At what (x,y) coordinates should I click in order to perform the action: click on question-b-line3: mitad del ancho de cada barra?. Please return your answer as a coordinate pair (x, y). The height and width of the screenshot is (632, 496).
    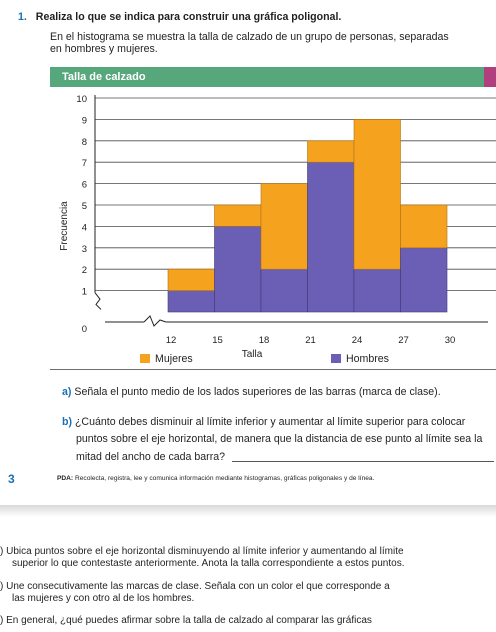
    Looking at the image, I should click on (151, 457).